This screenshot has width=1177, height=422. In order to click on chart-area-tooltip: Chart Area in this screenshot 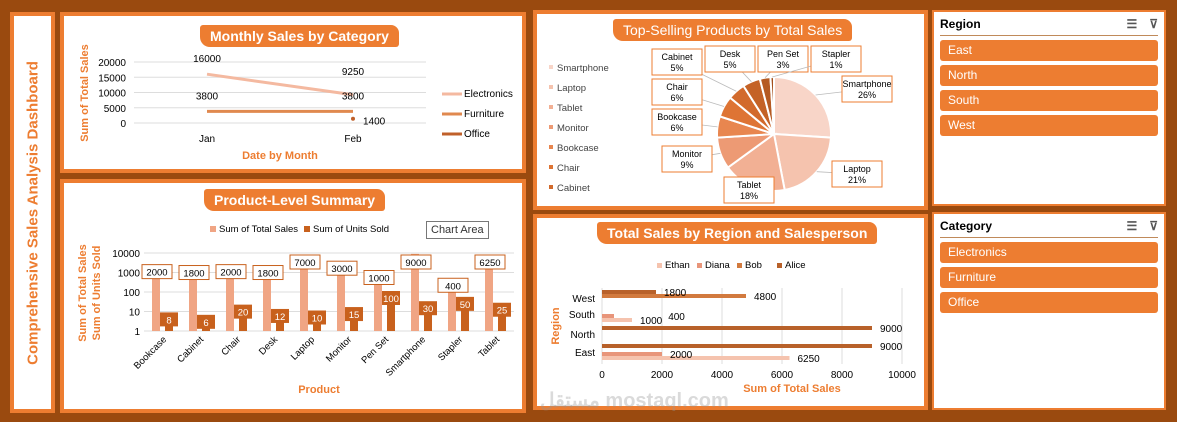, I will do `click(457, 230)`.